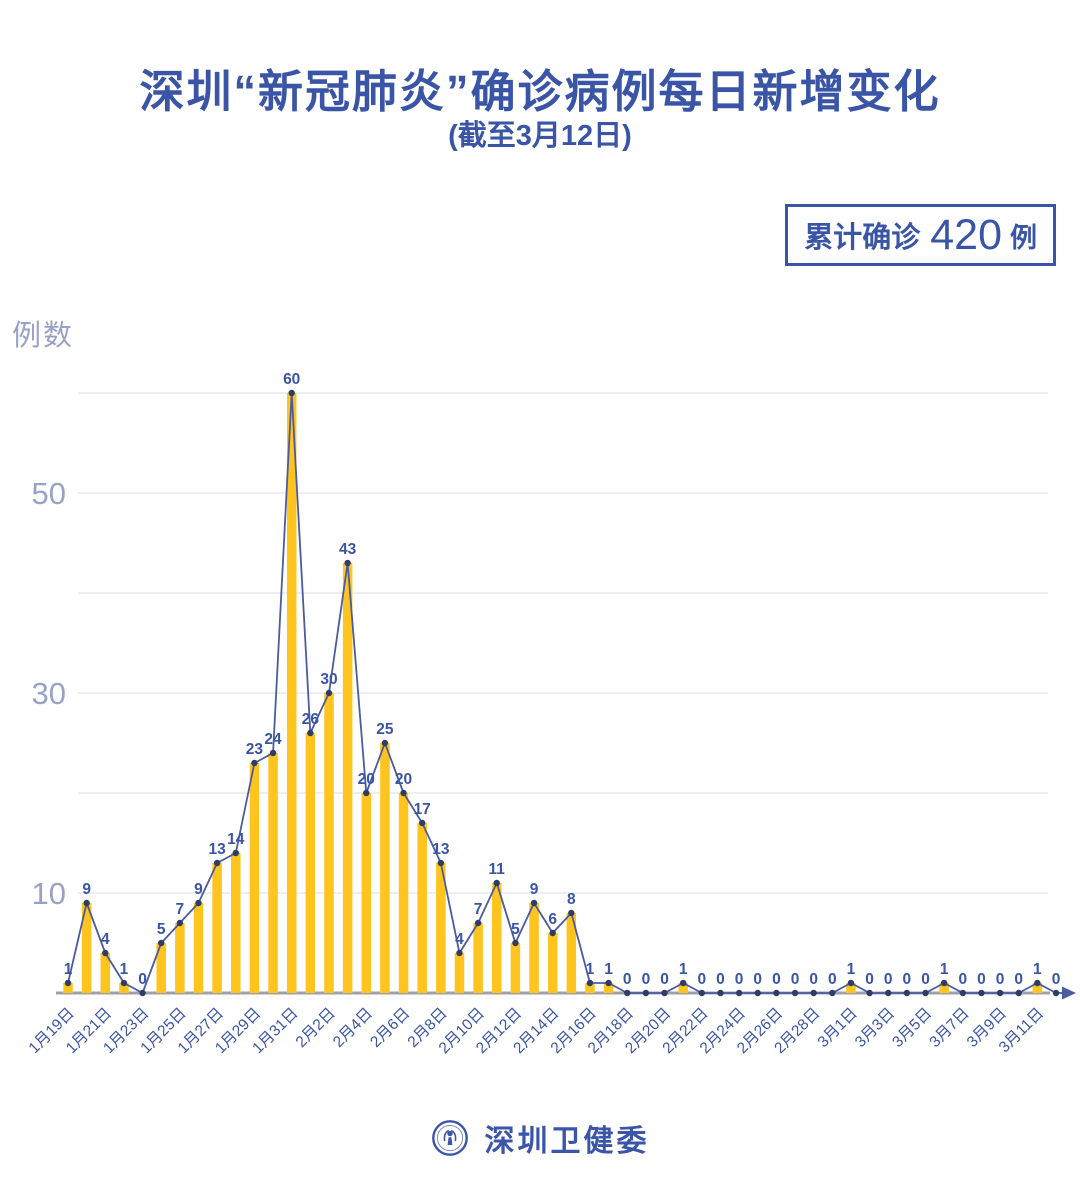 The height and width of the screenshot is (1183, 1080). What do you see at coordinates (236, 839) in the screenshot?
I see `data-label: 14` at bounding box center [236, 839].